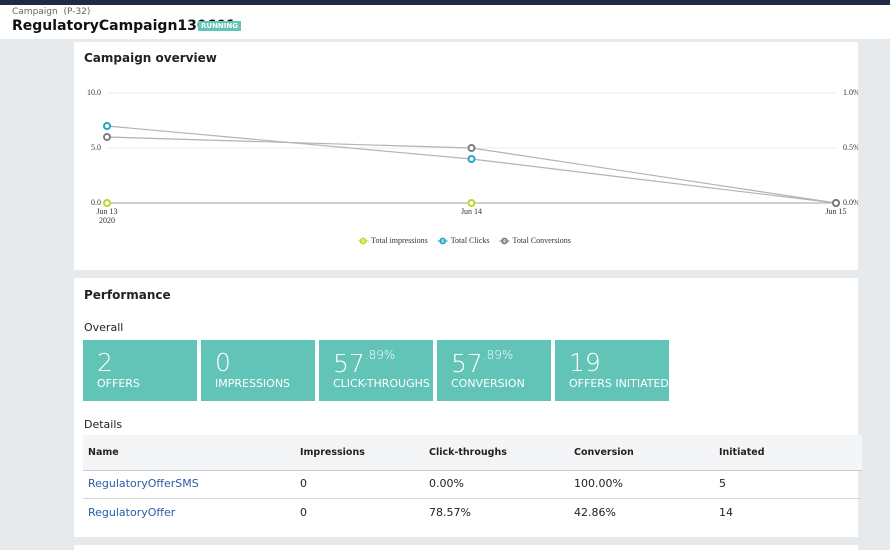 This screenshot has width=890, height=550. I want to click on header, so click(445, 22).